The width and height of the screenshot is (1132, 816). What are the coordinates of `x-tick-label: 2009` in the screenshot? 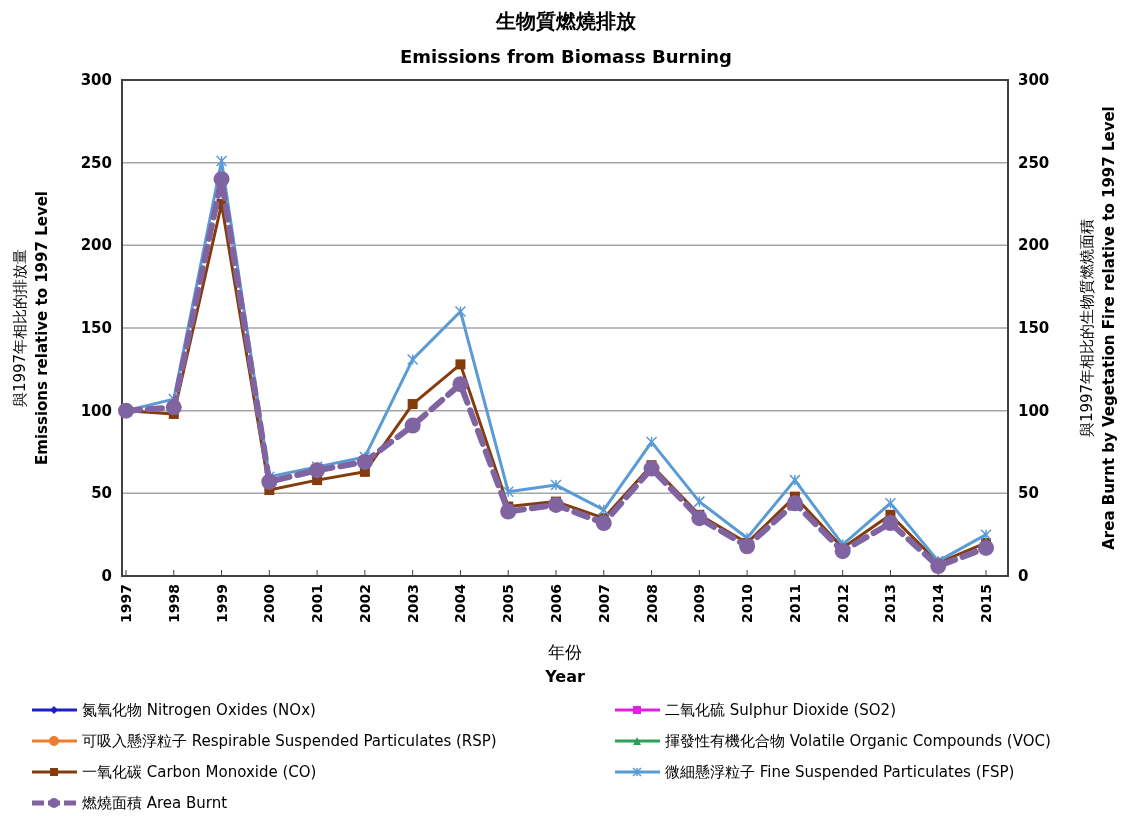 It's located at (699, 603).